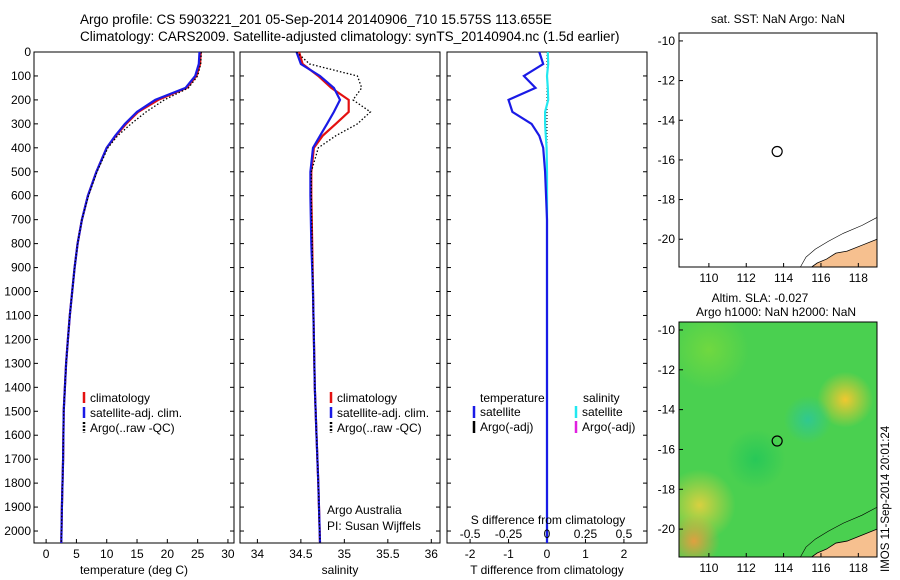 This screenshot has width=900, height=580. What do you see at coordinates (17, 483) in the screenshot?
I see `y-tick-label: 1800` at bounding box center [17, 483].